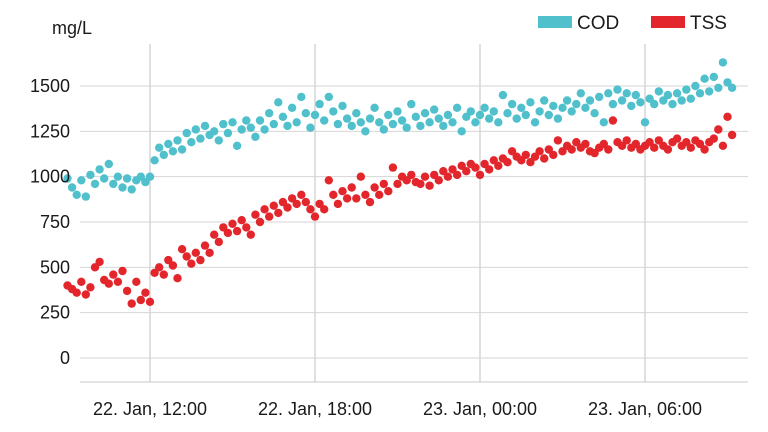 This screenshot has width=768, height=432. I want to click on legend-item-cod: COD, so click(578, 23).